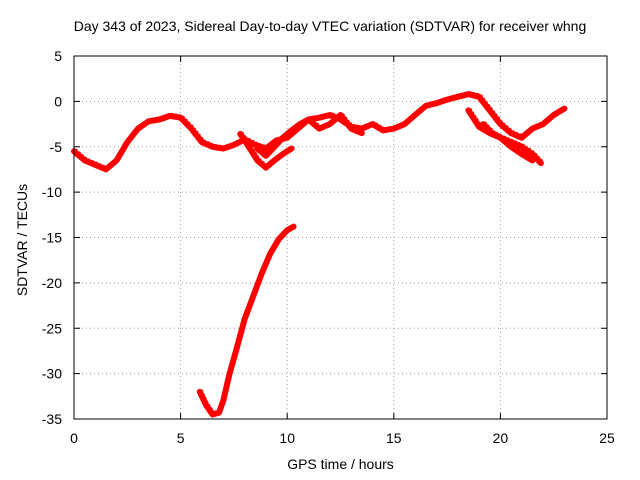  Describe the element at coordinates (287, 438) in the screenshot. I see `x-tick-label: 10` at that location.